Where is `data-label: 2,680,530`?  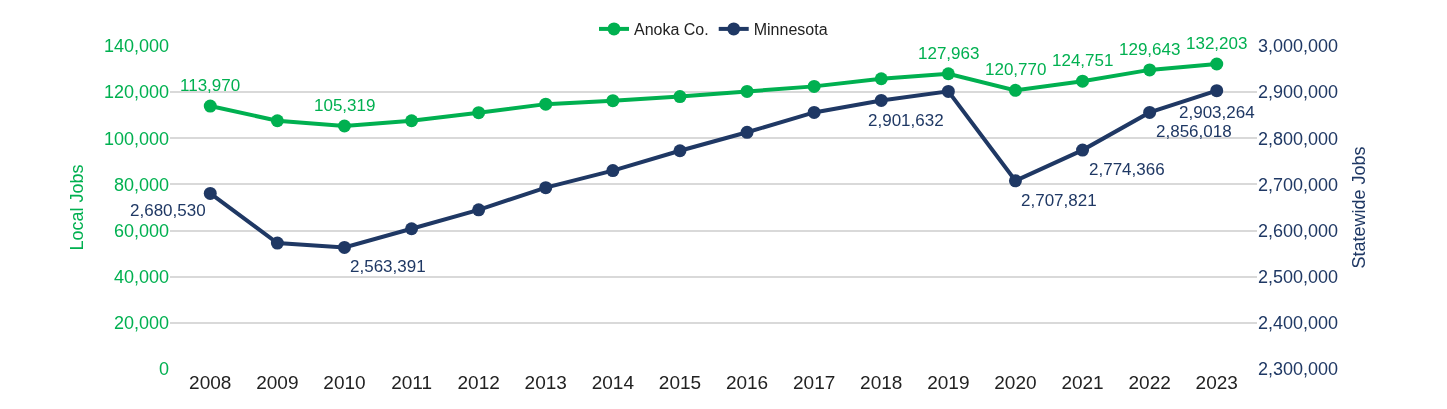 data-label: 2,680,530 is located at coordinates (168, 210).